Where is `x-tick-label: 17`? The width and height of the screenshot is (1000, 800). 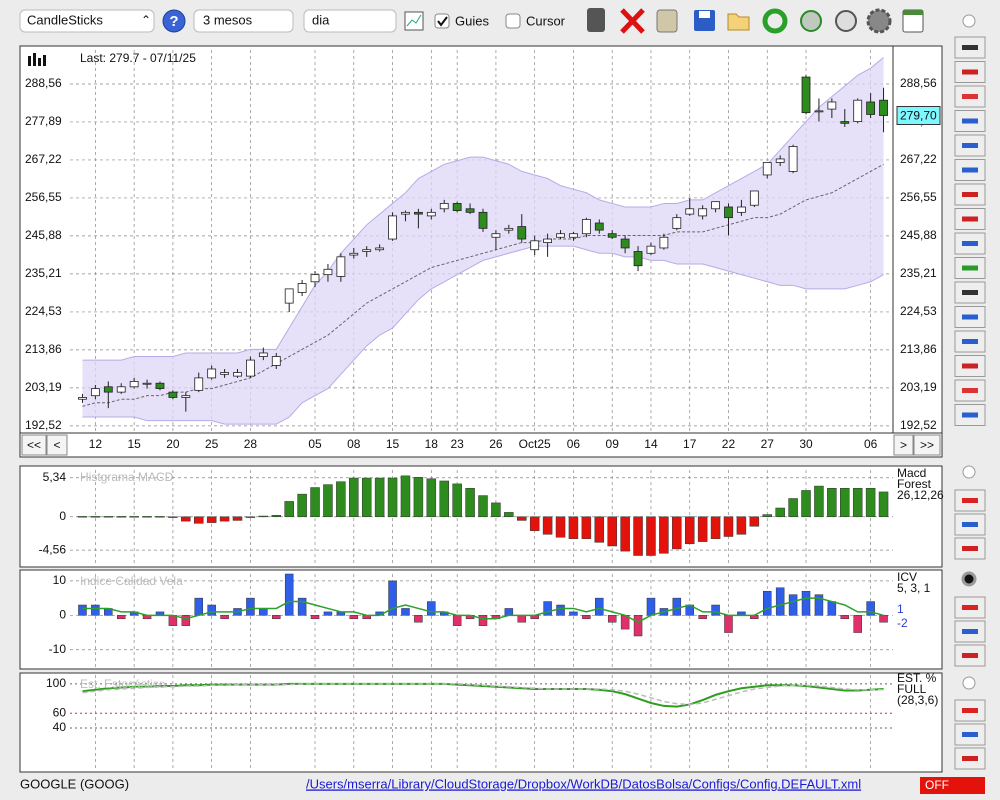 x-tick-label: 17 is located at coordinates (690, 444).